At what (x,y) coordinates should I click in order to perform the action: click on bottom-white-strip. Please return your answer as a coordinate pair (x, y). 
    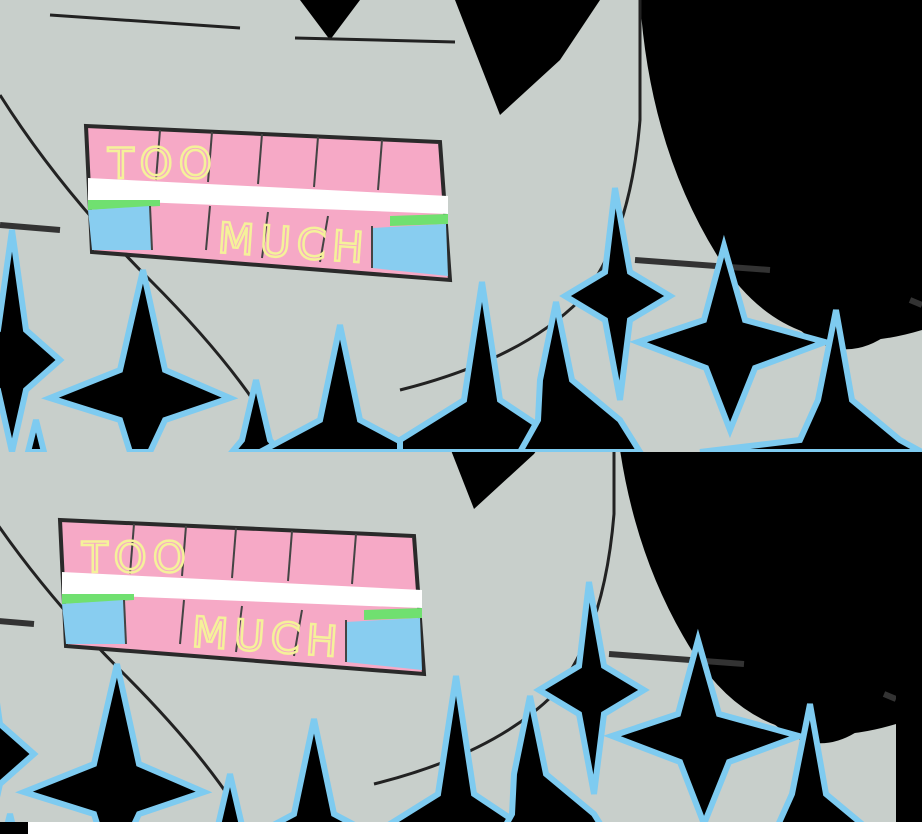
    Looking at the image, I should click on (475, 828).